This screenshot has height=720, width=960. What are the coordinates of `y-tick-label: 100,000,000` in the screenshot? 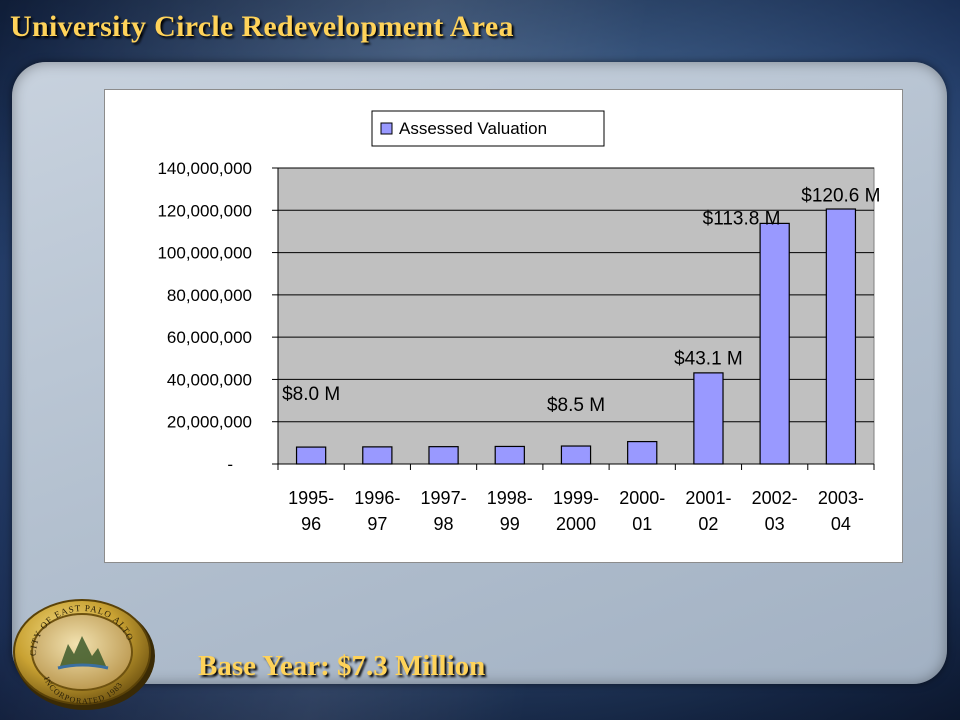 It's located at (204, 253).